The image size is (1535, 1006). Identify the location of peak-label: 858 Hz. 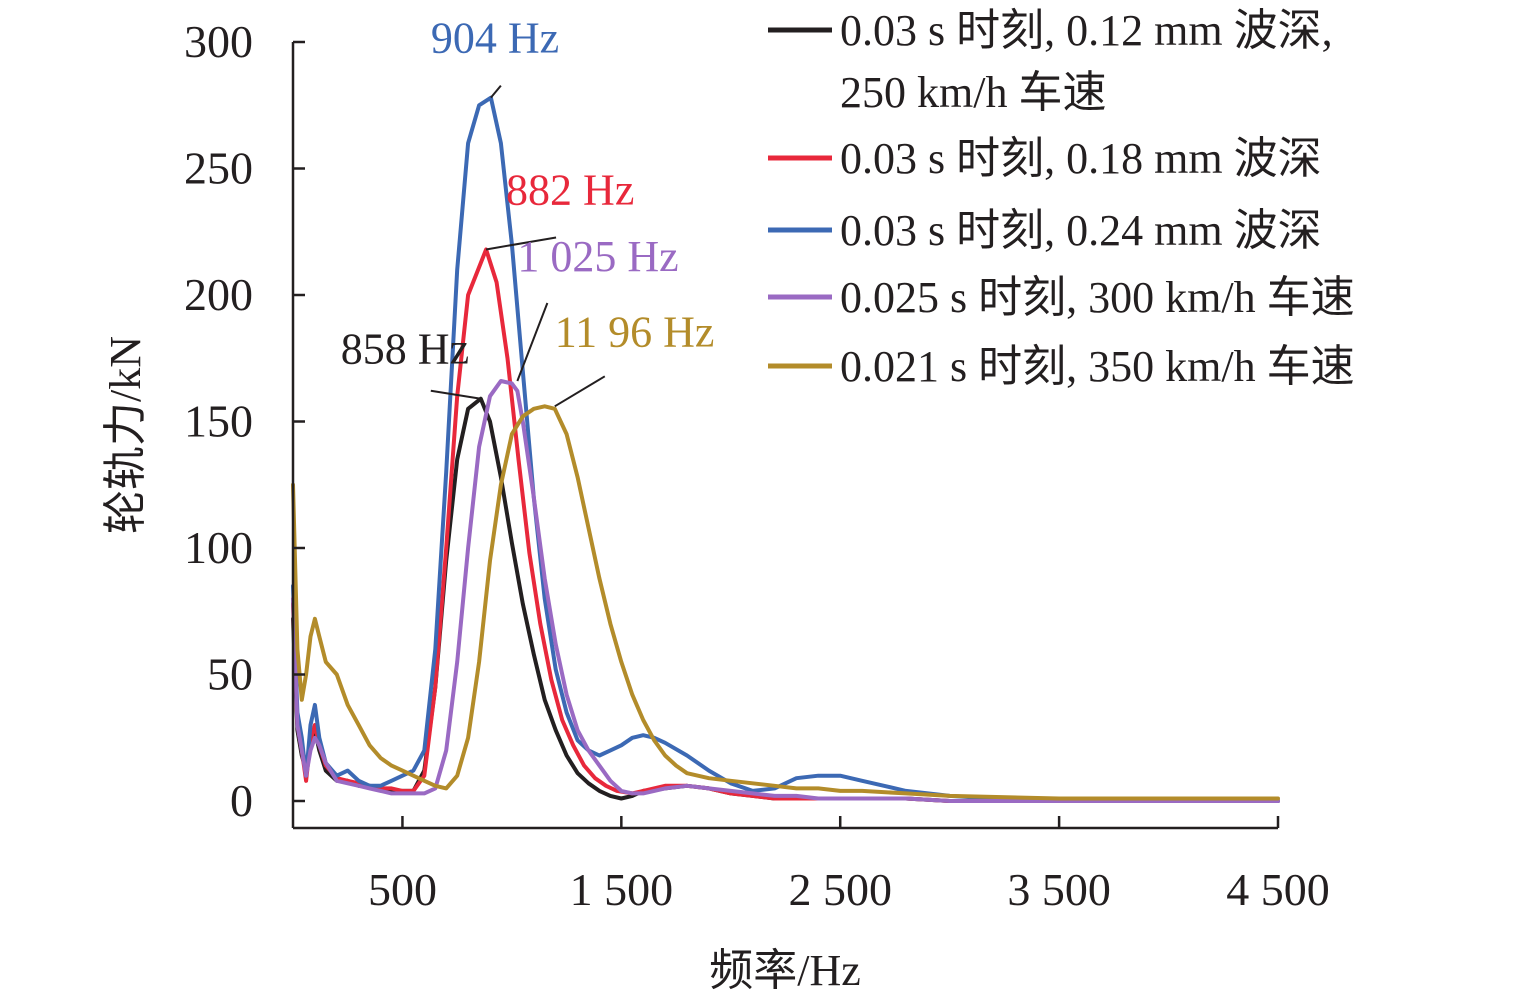
(405, 349).